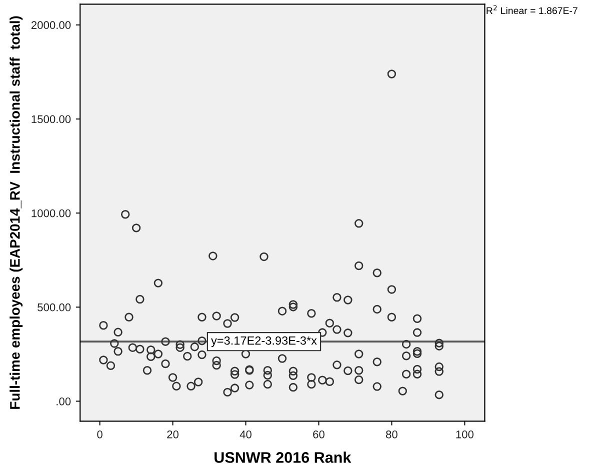 This screenshot has width=589, height=469. I want to click on y-tick-label: .00, so click(63, 401).